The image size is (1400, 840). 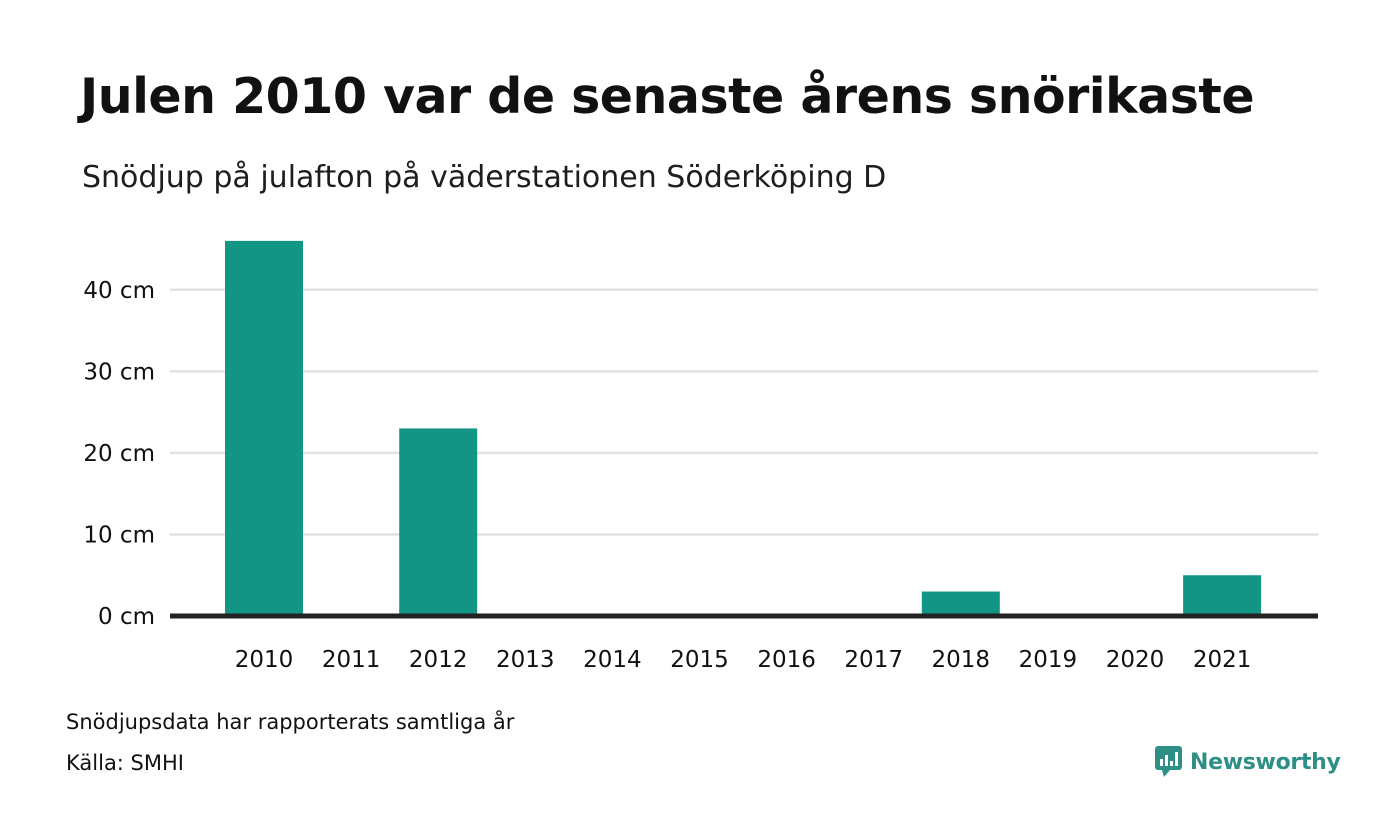 What do you see at coordinates (1135, 660) in the screenshot?
I see `x-tick-label: 2020` at bounding box center [1135, 660].